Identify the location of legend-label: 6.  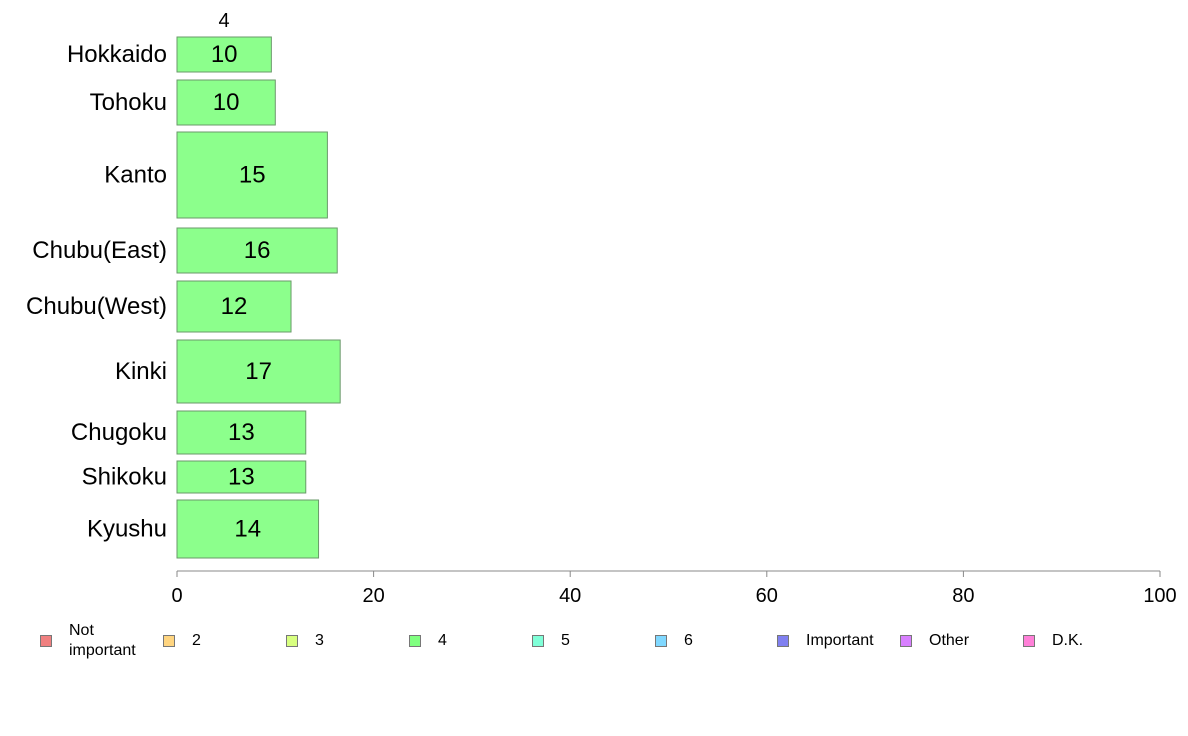
(688, 640).